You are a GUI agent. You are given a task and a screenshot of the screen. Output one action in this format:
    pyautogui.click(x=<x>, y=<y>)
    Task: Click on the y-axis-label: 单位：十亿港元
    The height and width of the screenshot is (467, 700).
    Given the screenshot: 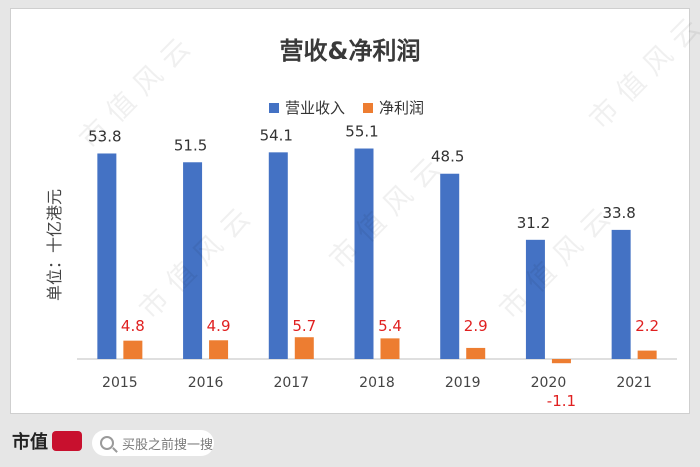 What is the action you would take?
    pyautogui.click(x=54, y=244)
    